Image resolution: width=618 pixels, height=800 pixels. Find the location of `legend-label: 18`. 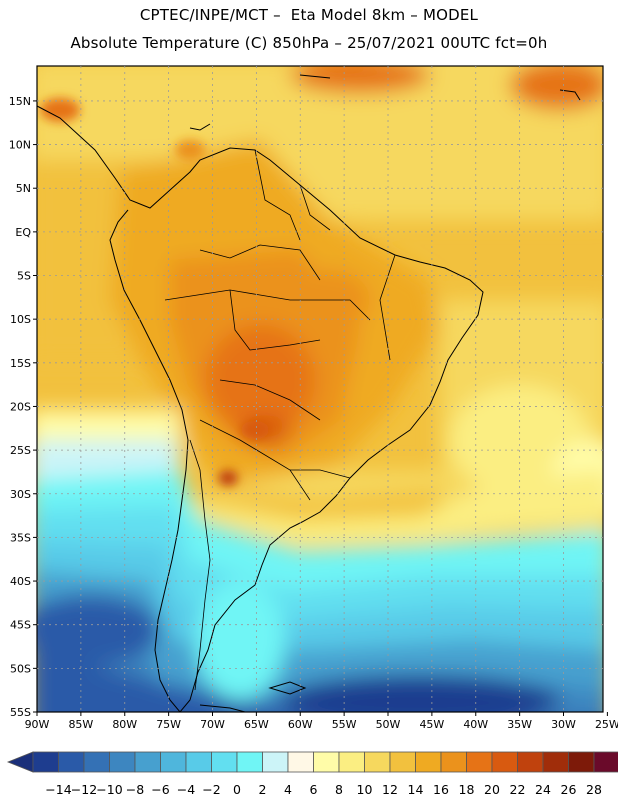

legend-label: 18 is located at coordinates (467, 789).